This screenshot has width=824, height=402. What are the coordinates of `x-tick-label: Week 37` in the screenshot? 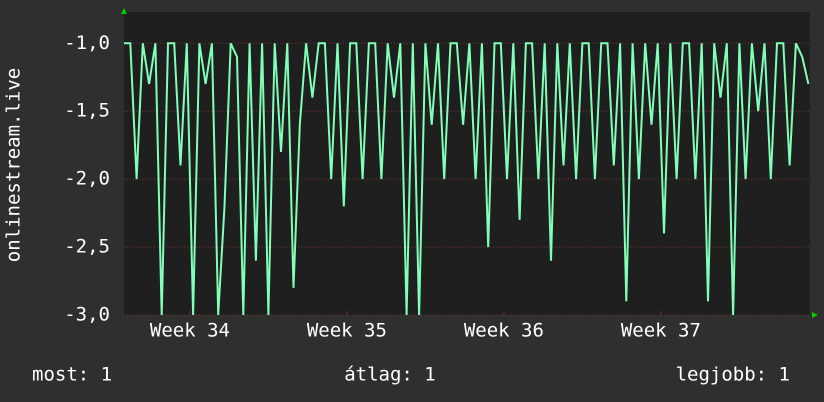 It's located at (661, 331).